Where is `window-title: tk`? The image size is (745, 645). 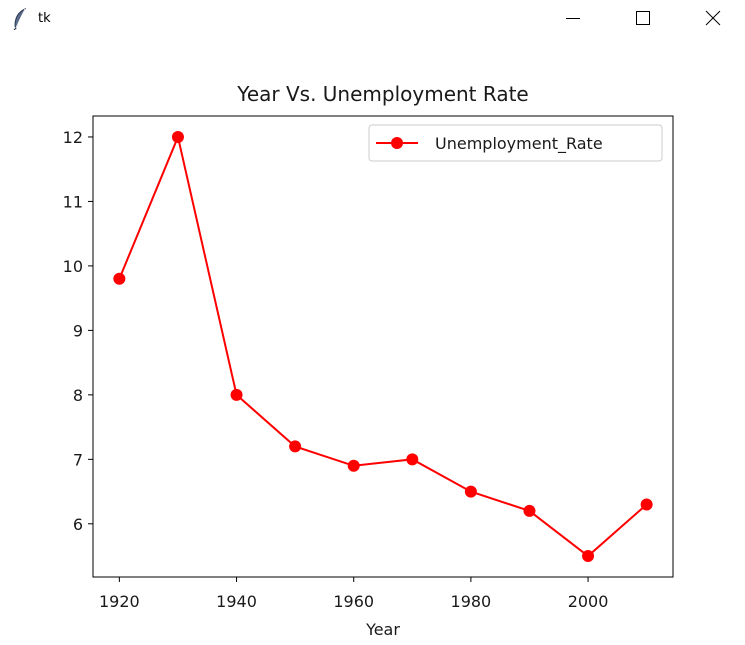
window-title: tk is located at coordinates (44, 18).